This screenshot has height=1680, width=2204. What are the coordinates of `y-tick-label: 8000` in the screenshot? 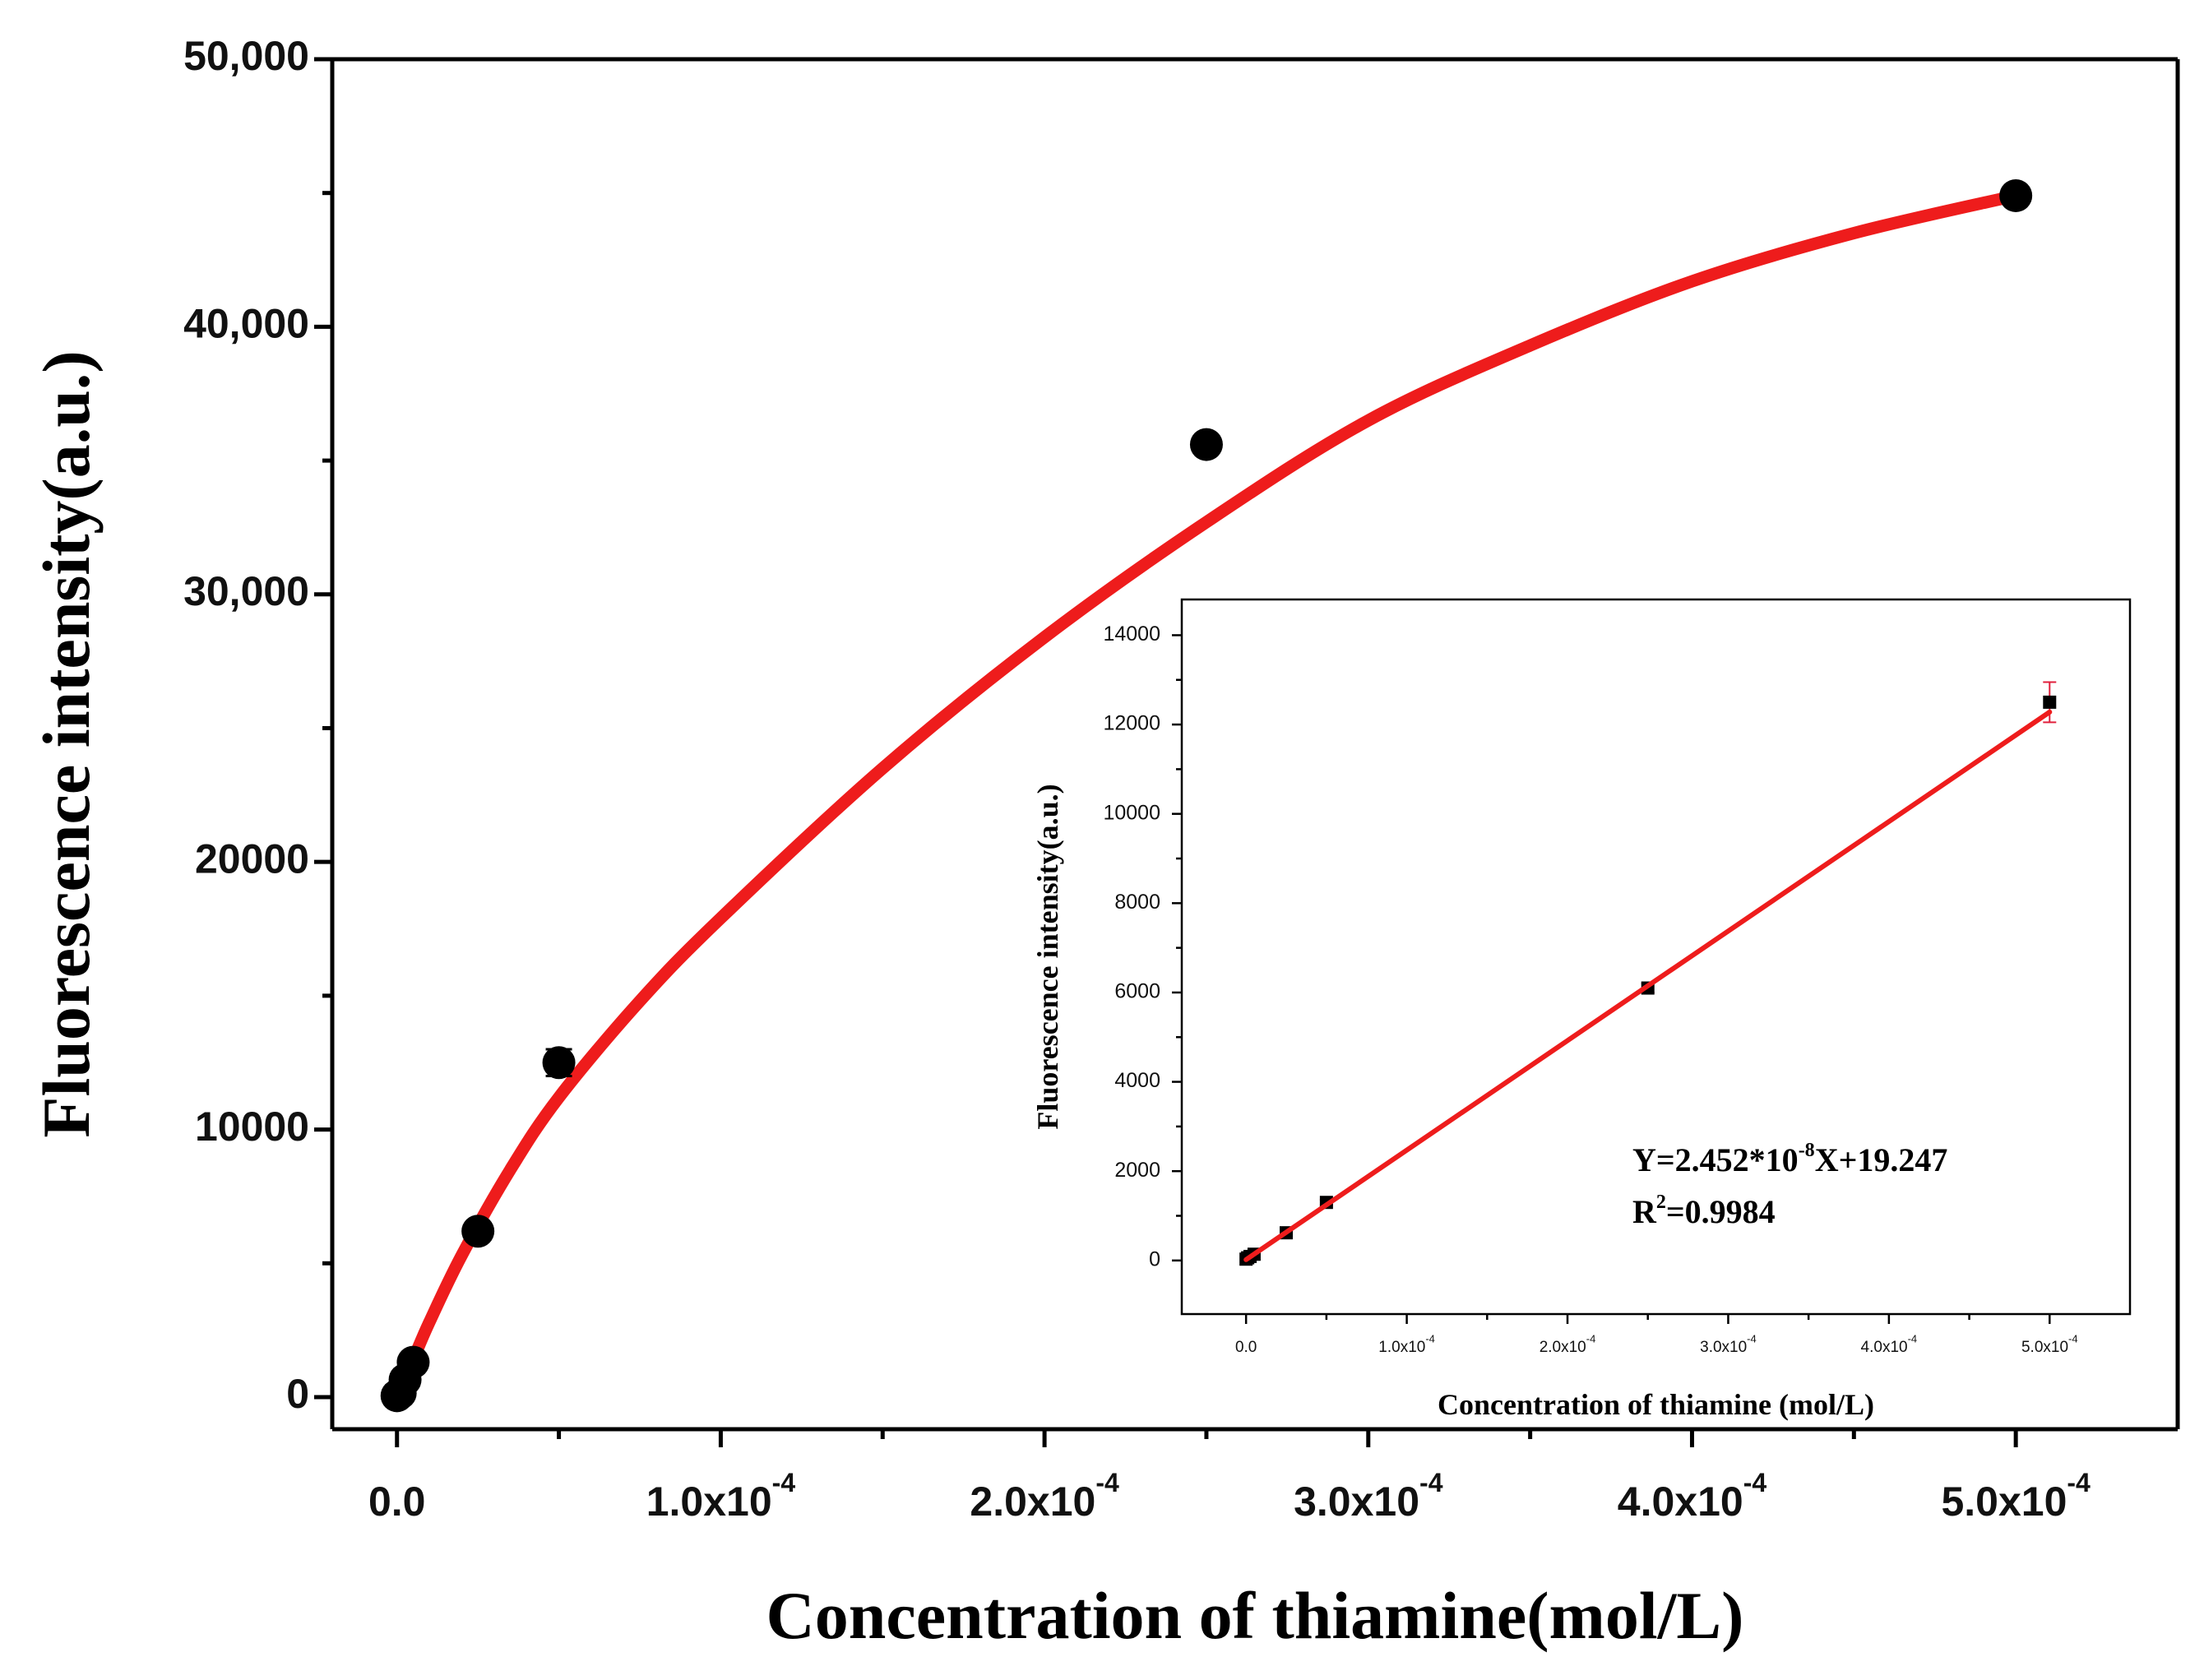 It's located at (1137, 902).